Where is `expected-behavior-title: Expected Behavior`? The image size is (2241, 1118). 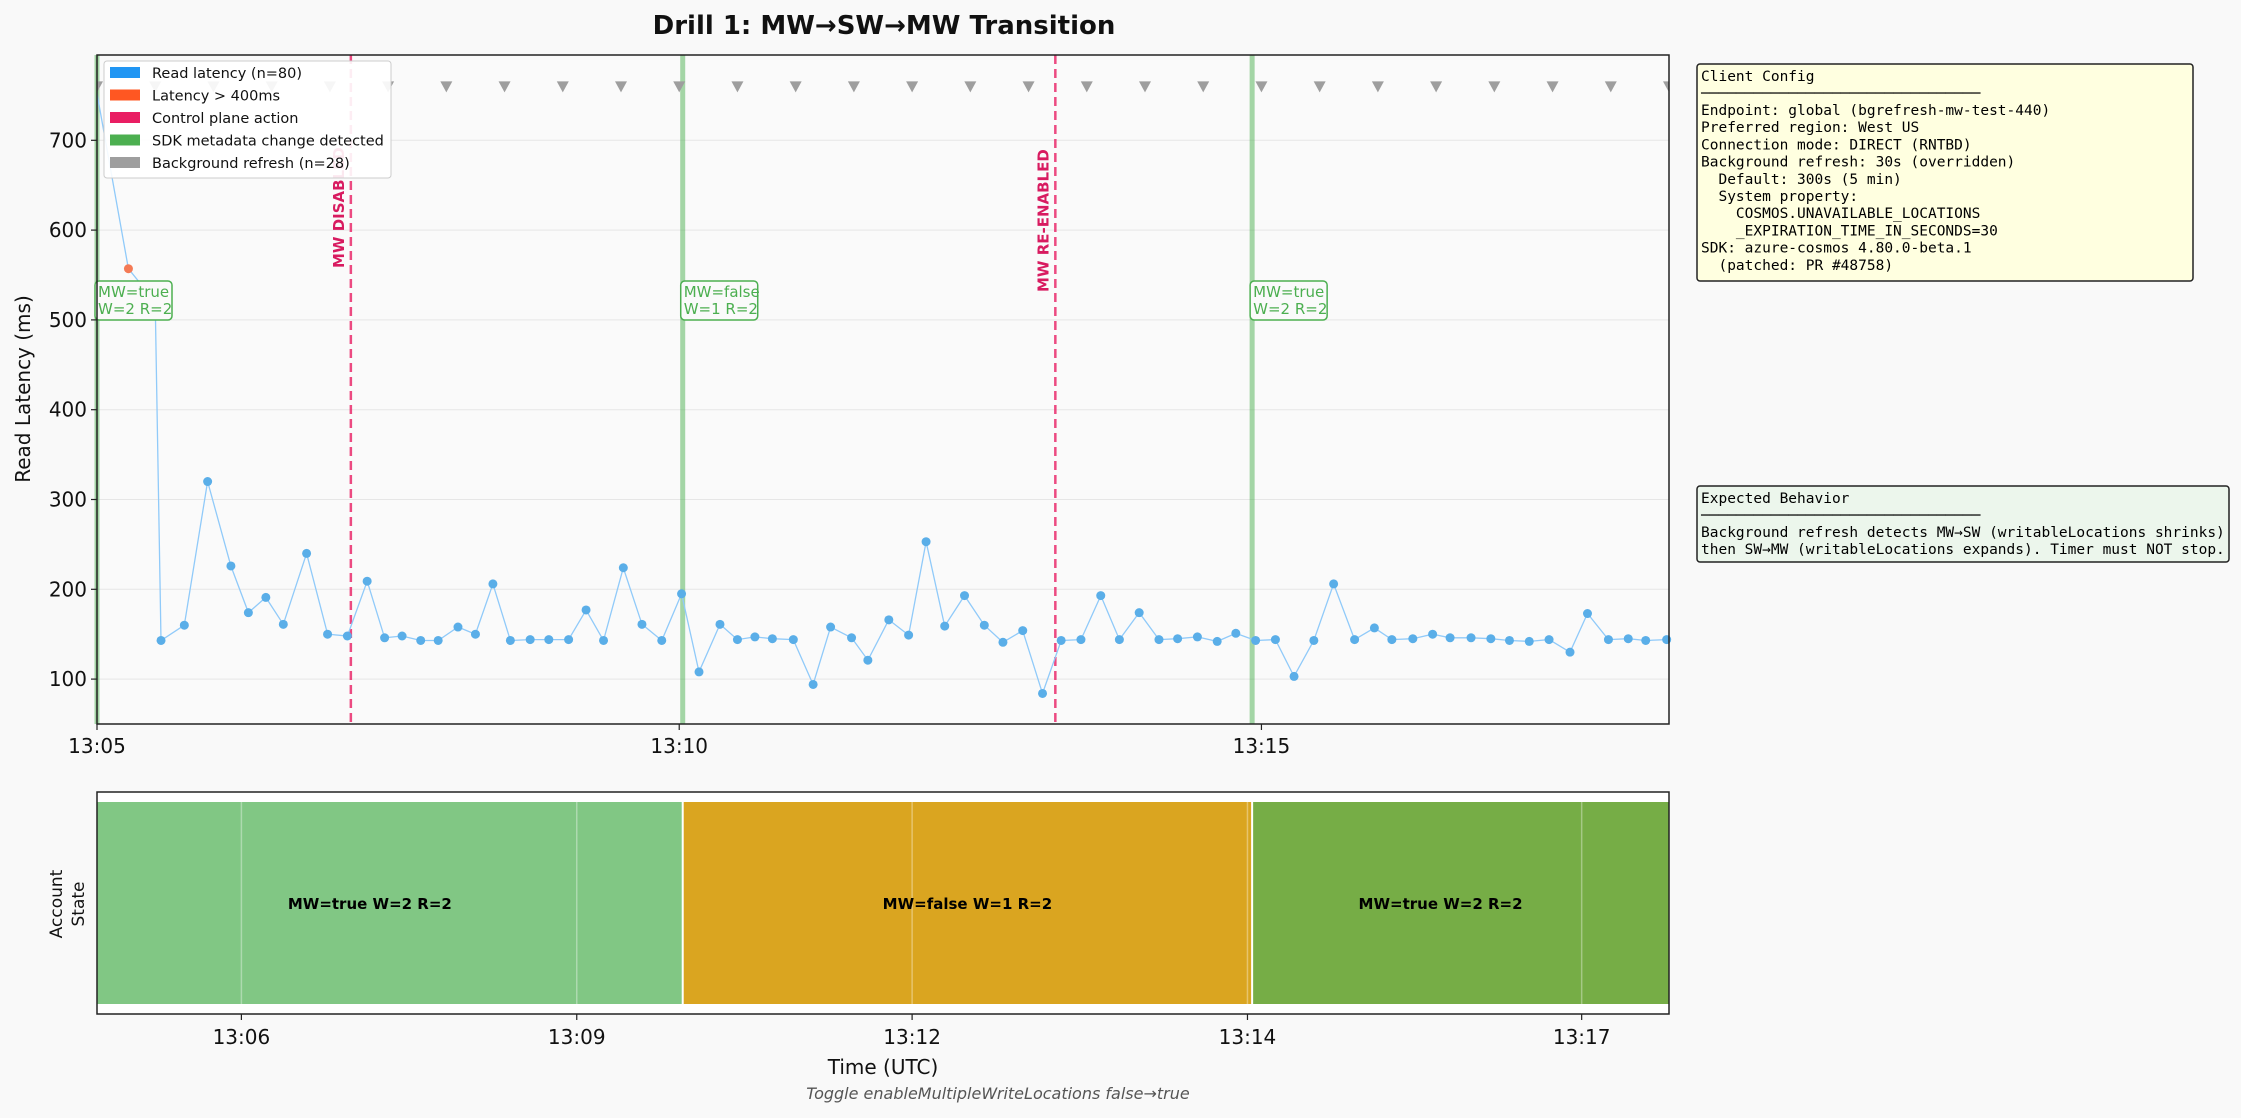 expected-behavior-title: Expected Behavior is located at coordinates (1775, 499).